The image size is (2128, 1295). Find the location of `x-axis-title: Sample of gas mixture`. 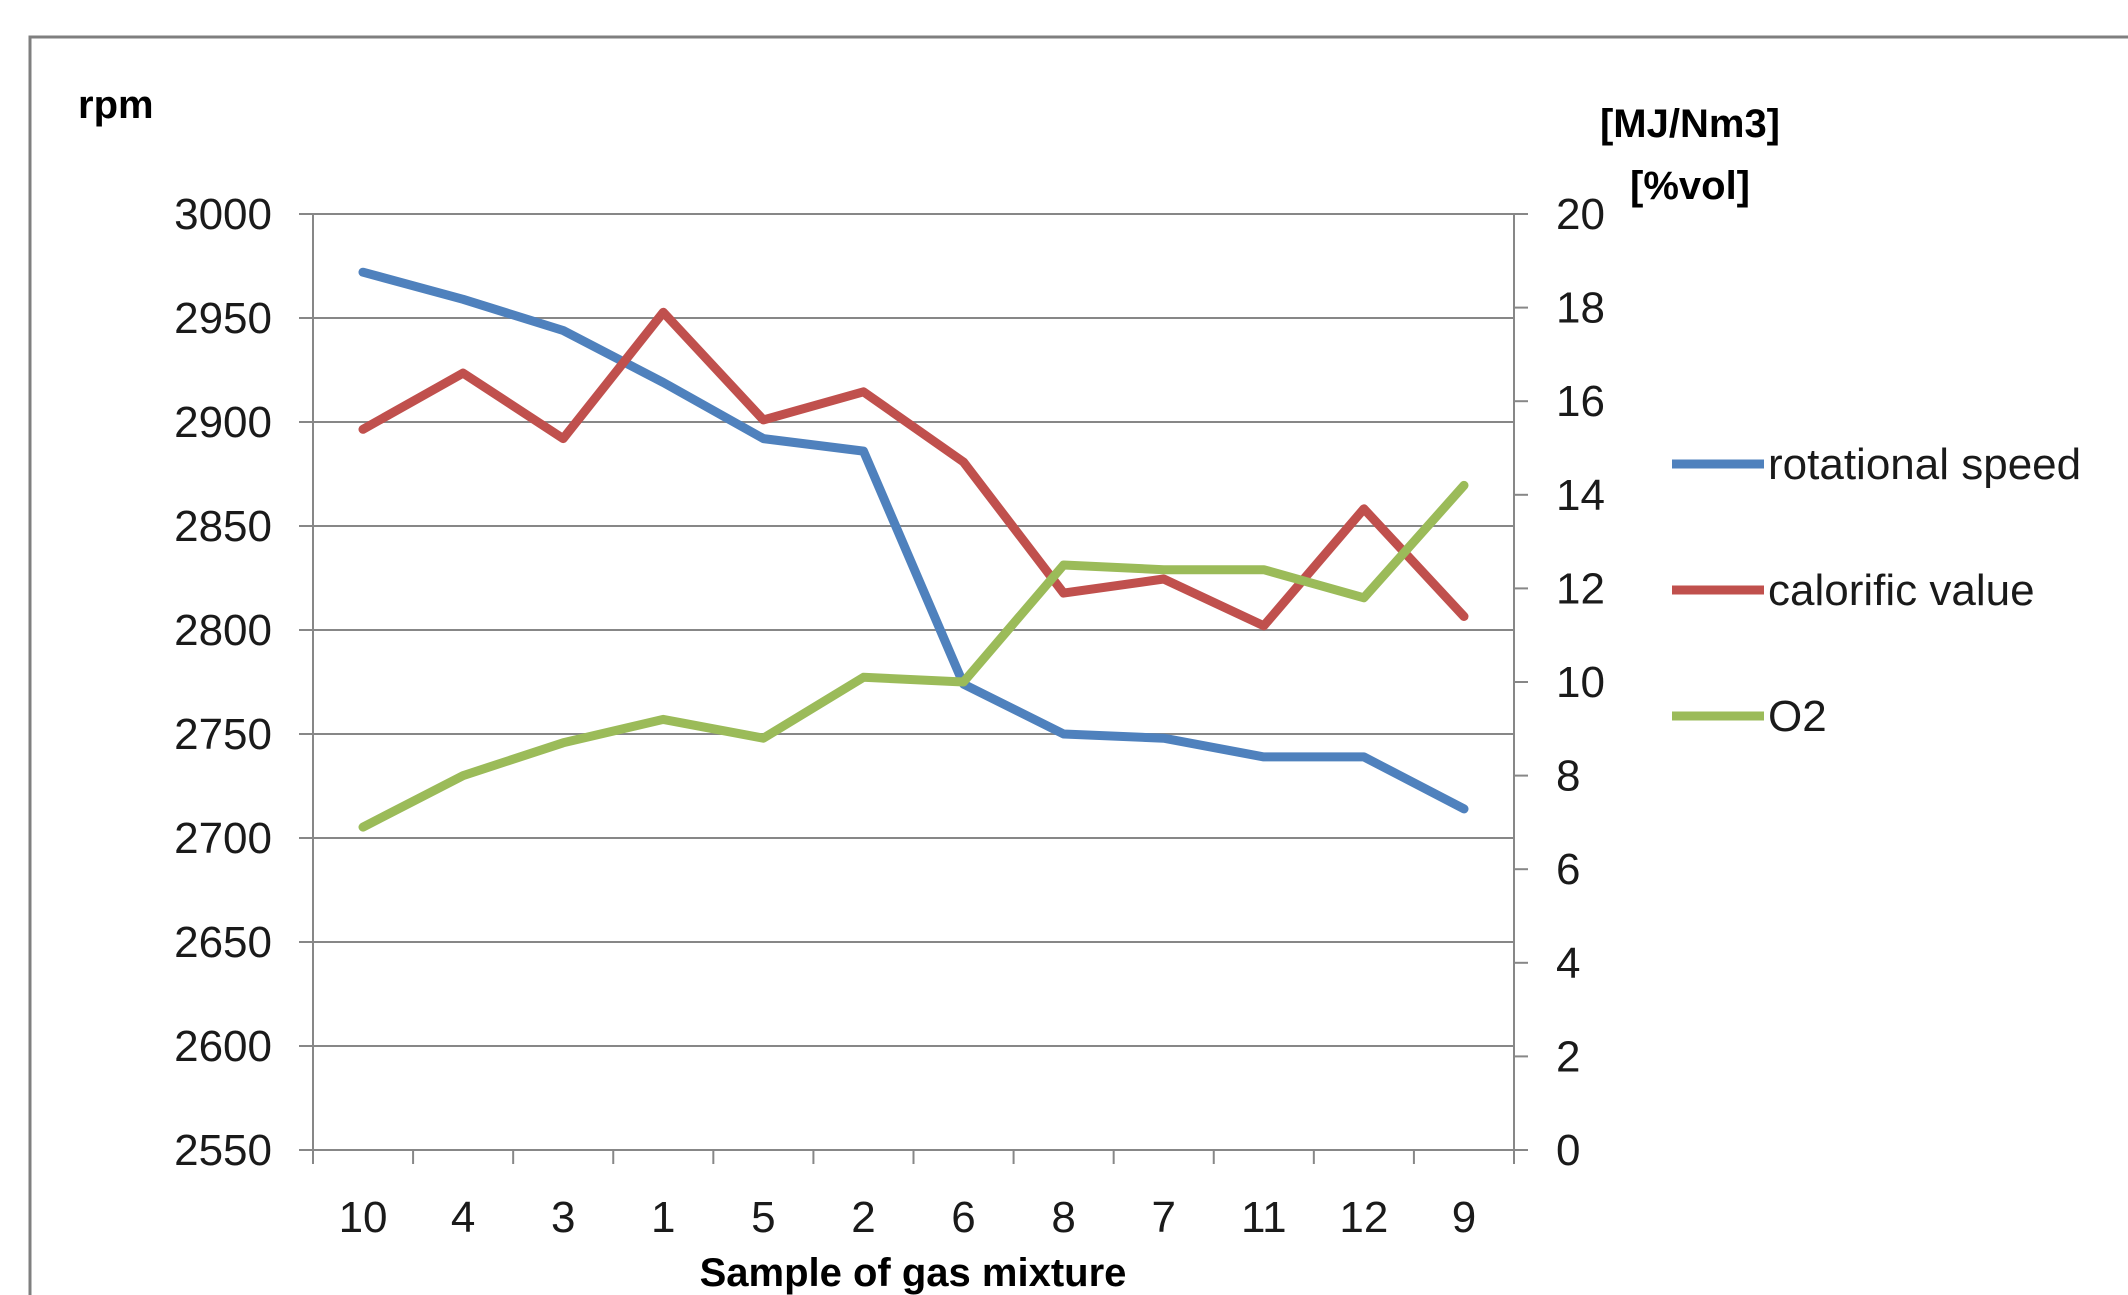

x-axis-title: Sample of gas mixture is located at coordinates (913, 1273).